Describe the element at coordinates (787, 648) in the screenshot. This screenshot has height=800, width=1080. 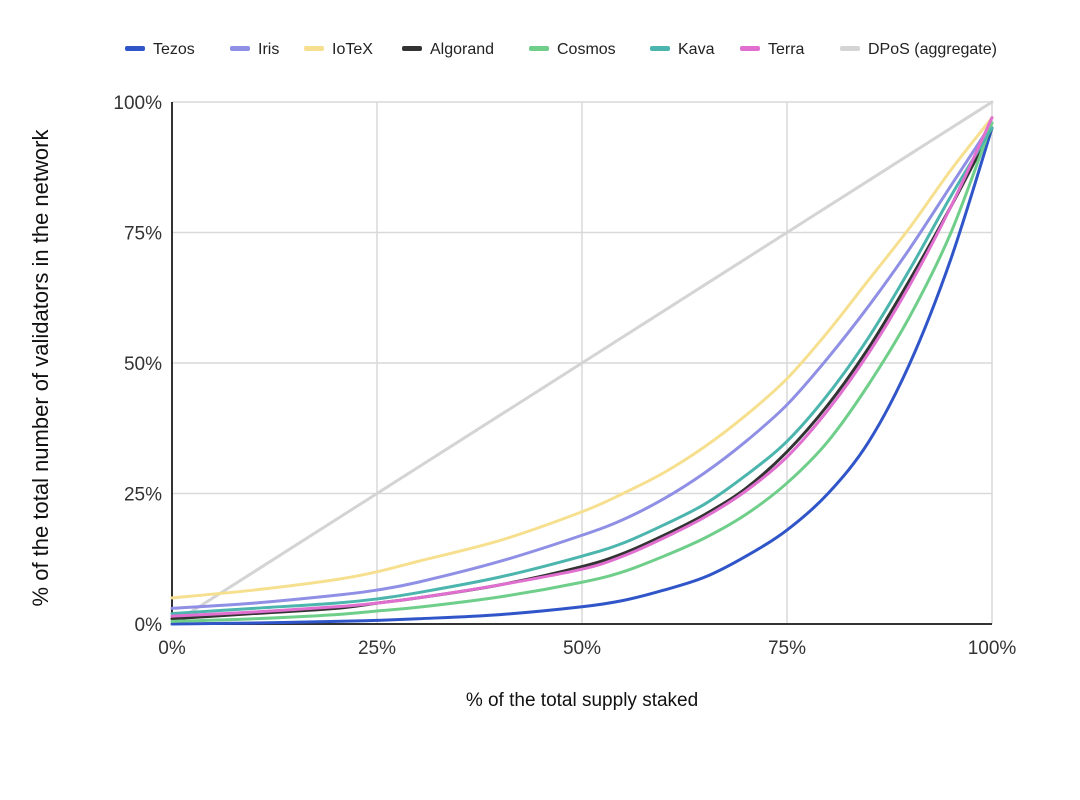
I see `x-tick-label: 75%` at that location.